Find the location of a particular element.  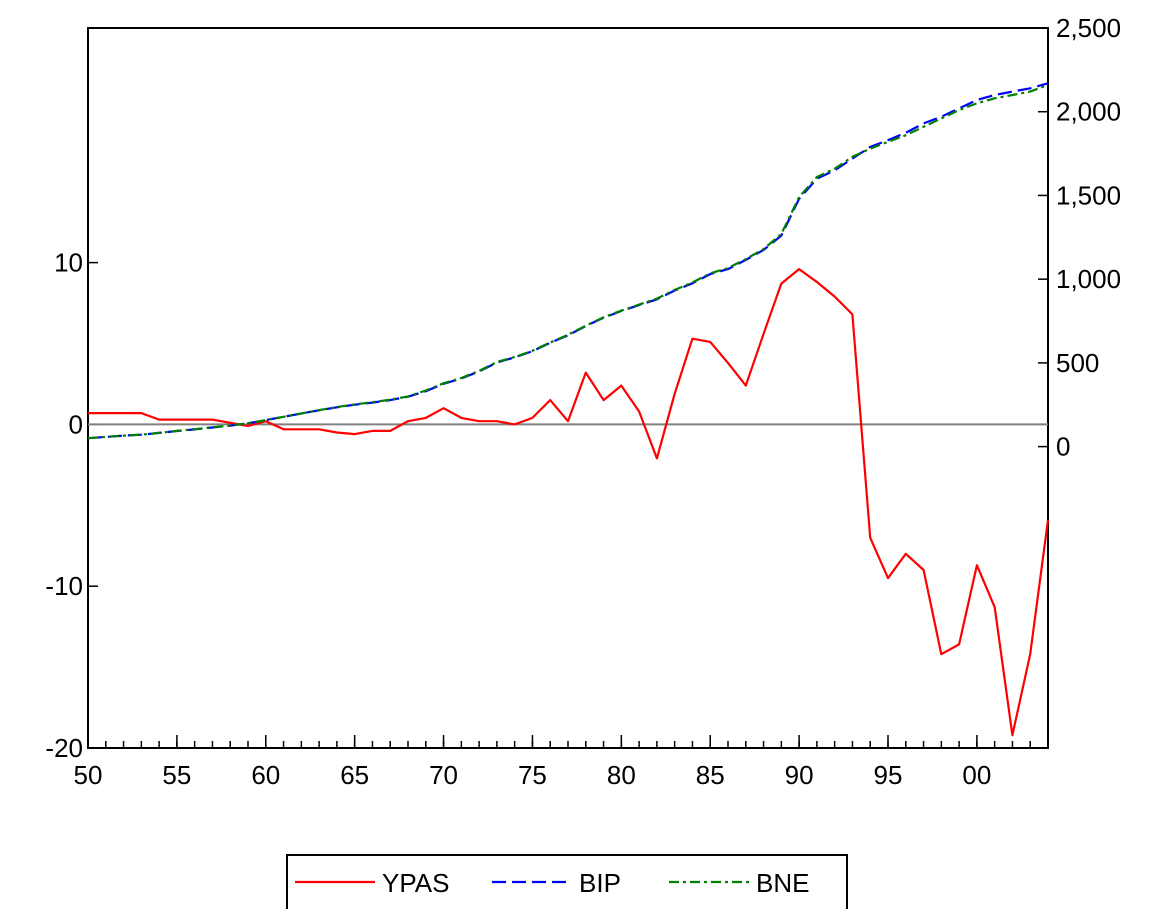

legend-box is located at coordinates (567, 881).